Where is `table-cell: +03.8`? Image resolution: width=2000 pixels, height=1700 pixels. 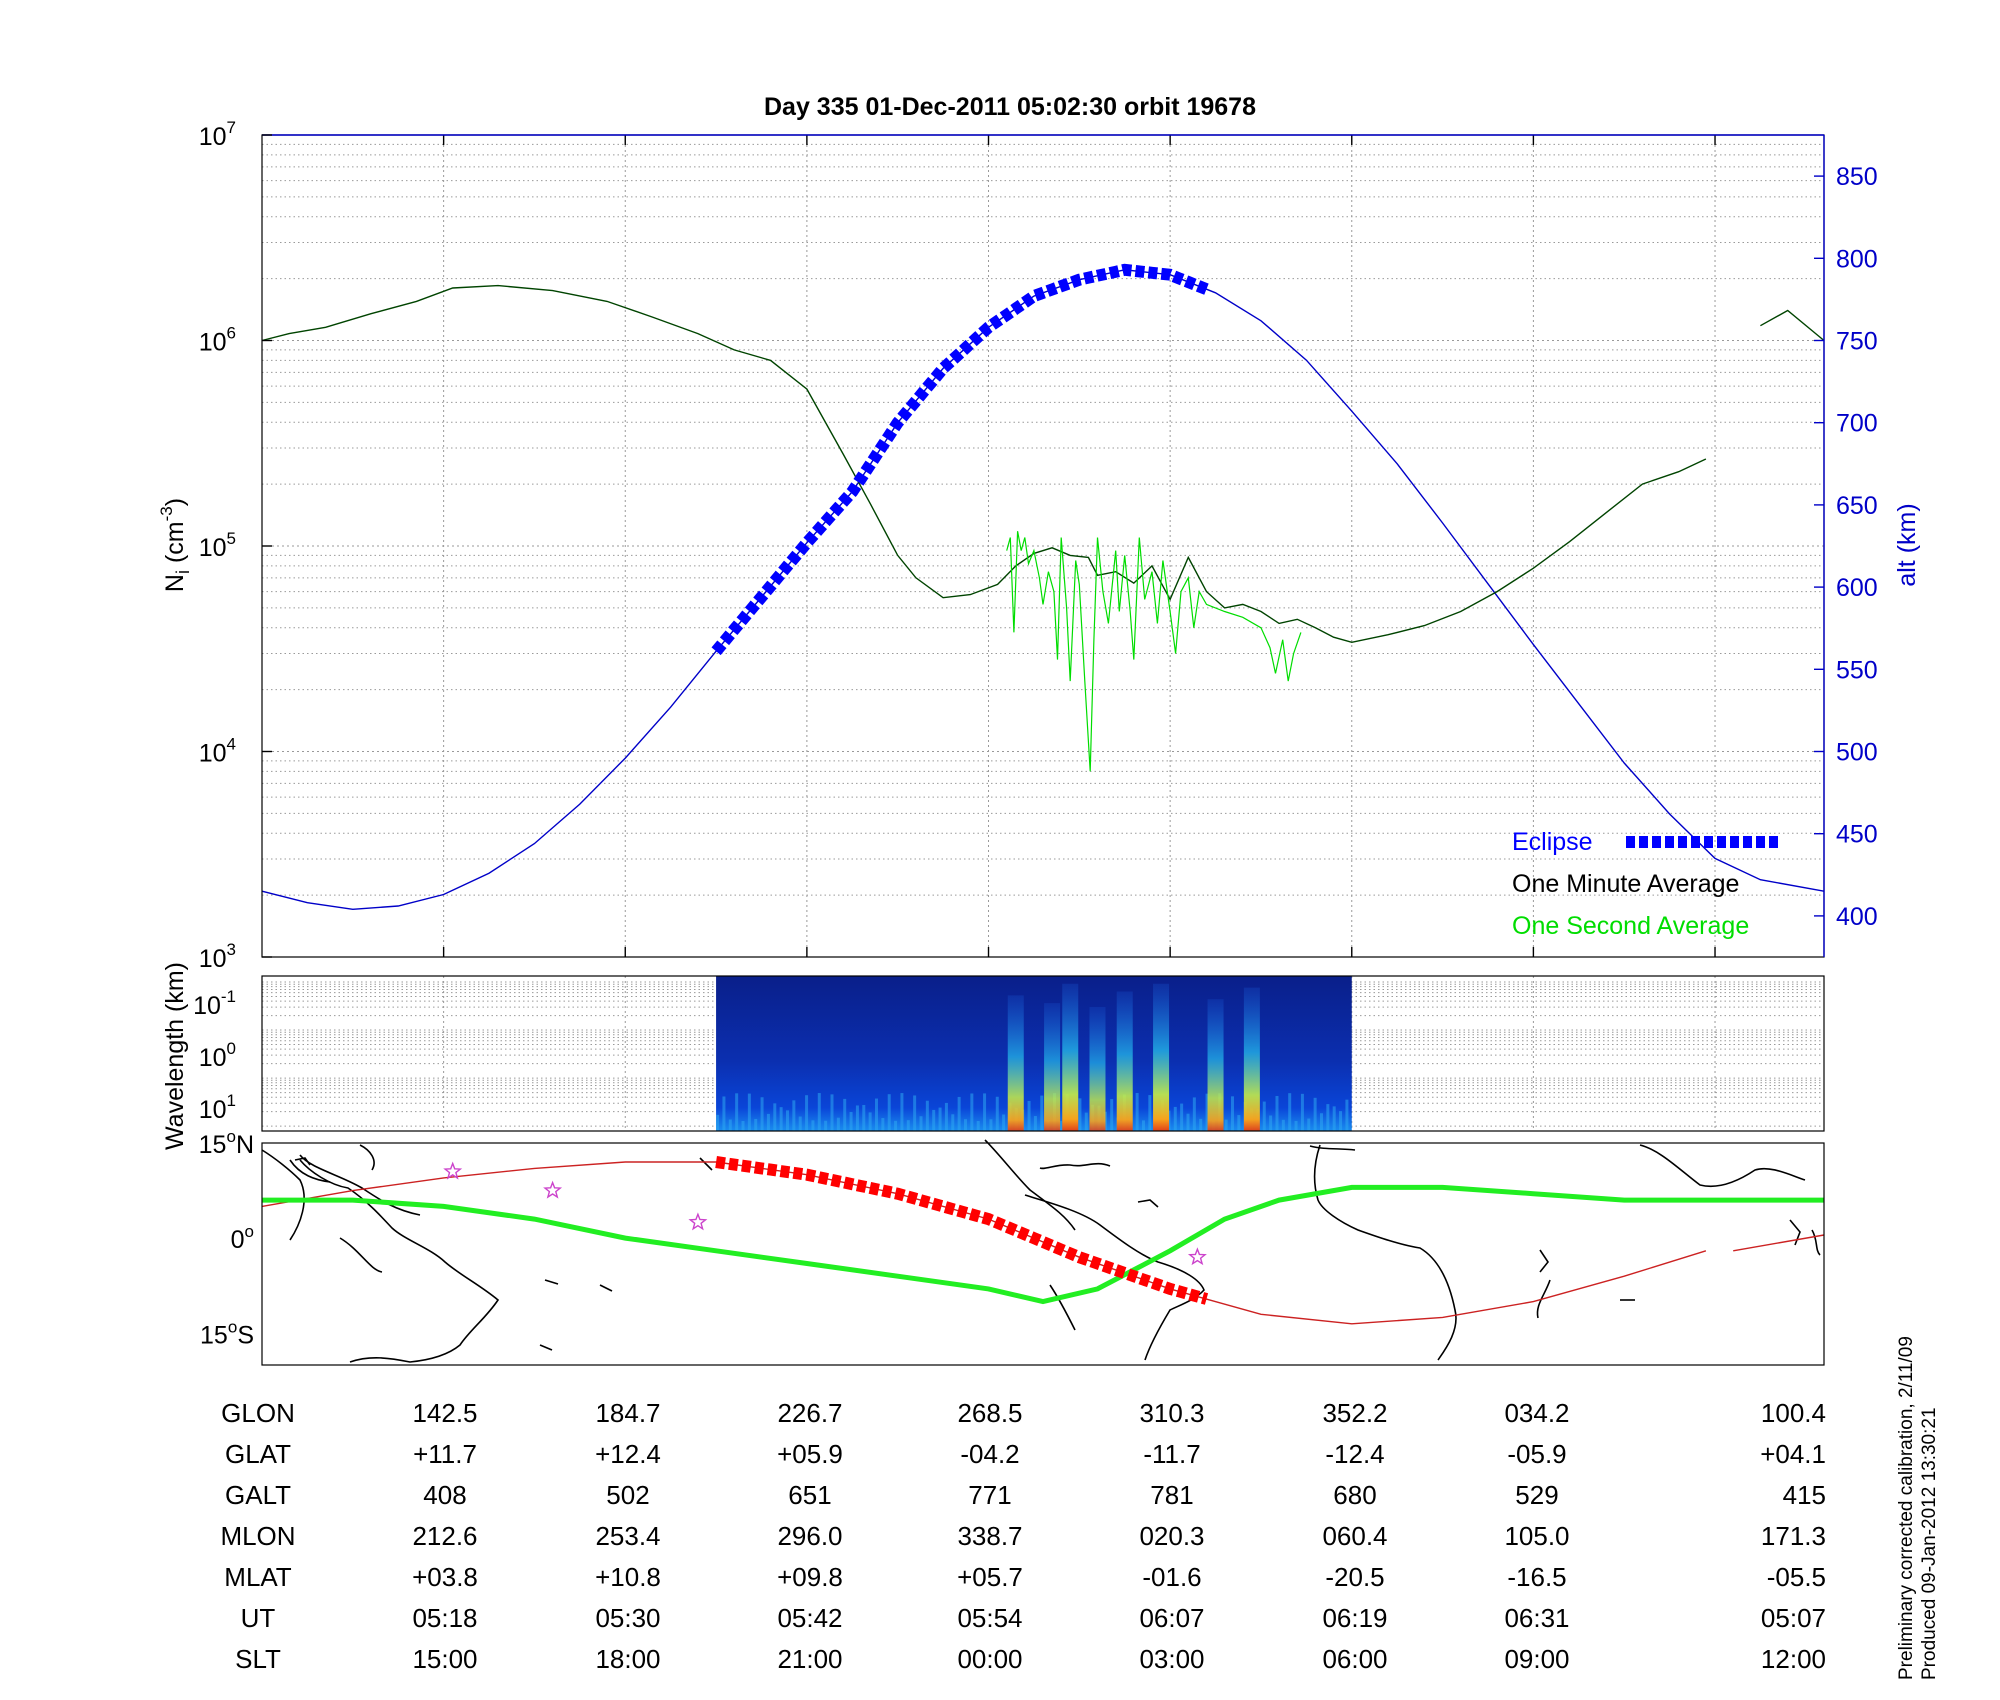 table-cell: +03.8 is located at coordinates (445, 1577).